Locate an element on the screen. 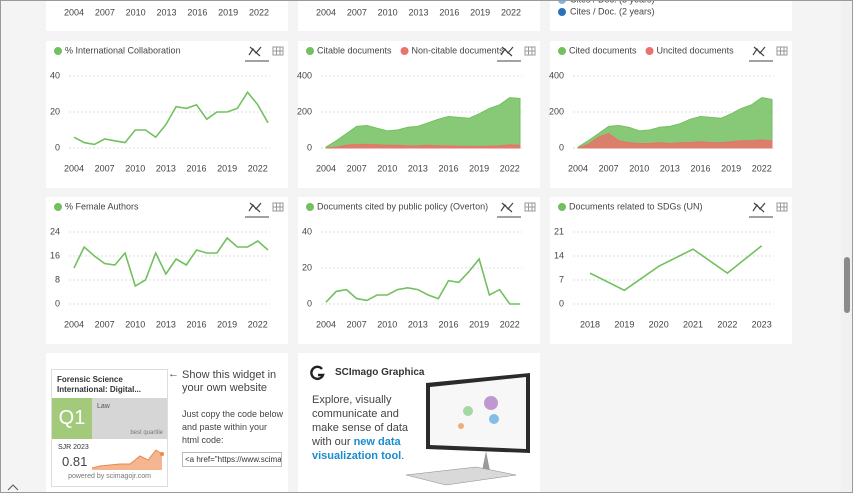 Image resolution: width=853 pixels, height=493 pixels. graphica-title: SCImago Graphica is located at coordinates (380, 372).